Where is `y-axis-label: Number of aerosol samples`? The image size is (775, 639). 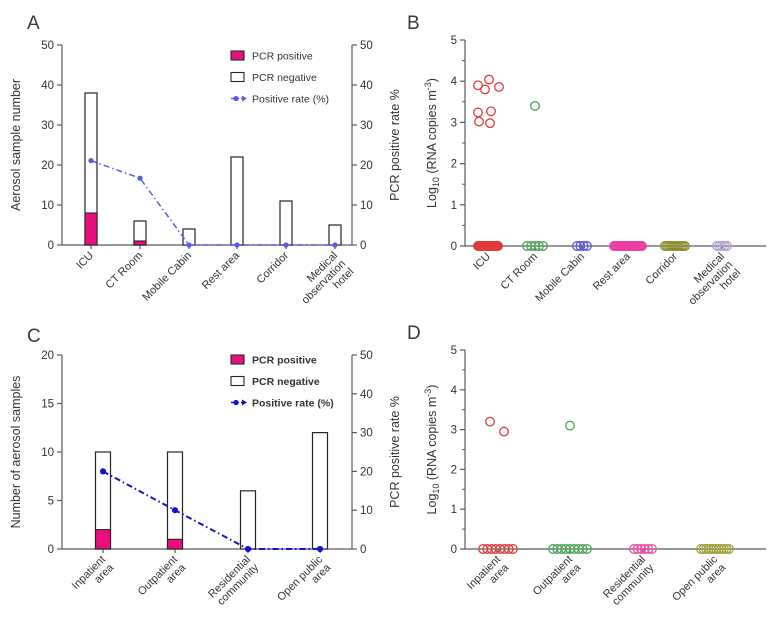 y-axis-label: Number of aerosol samples is located at coordinates (16, 452).